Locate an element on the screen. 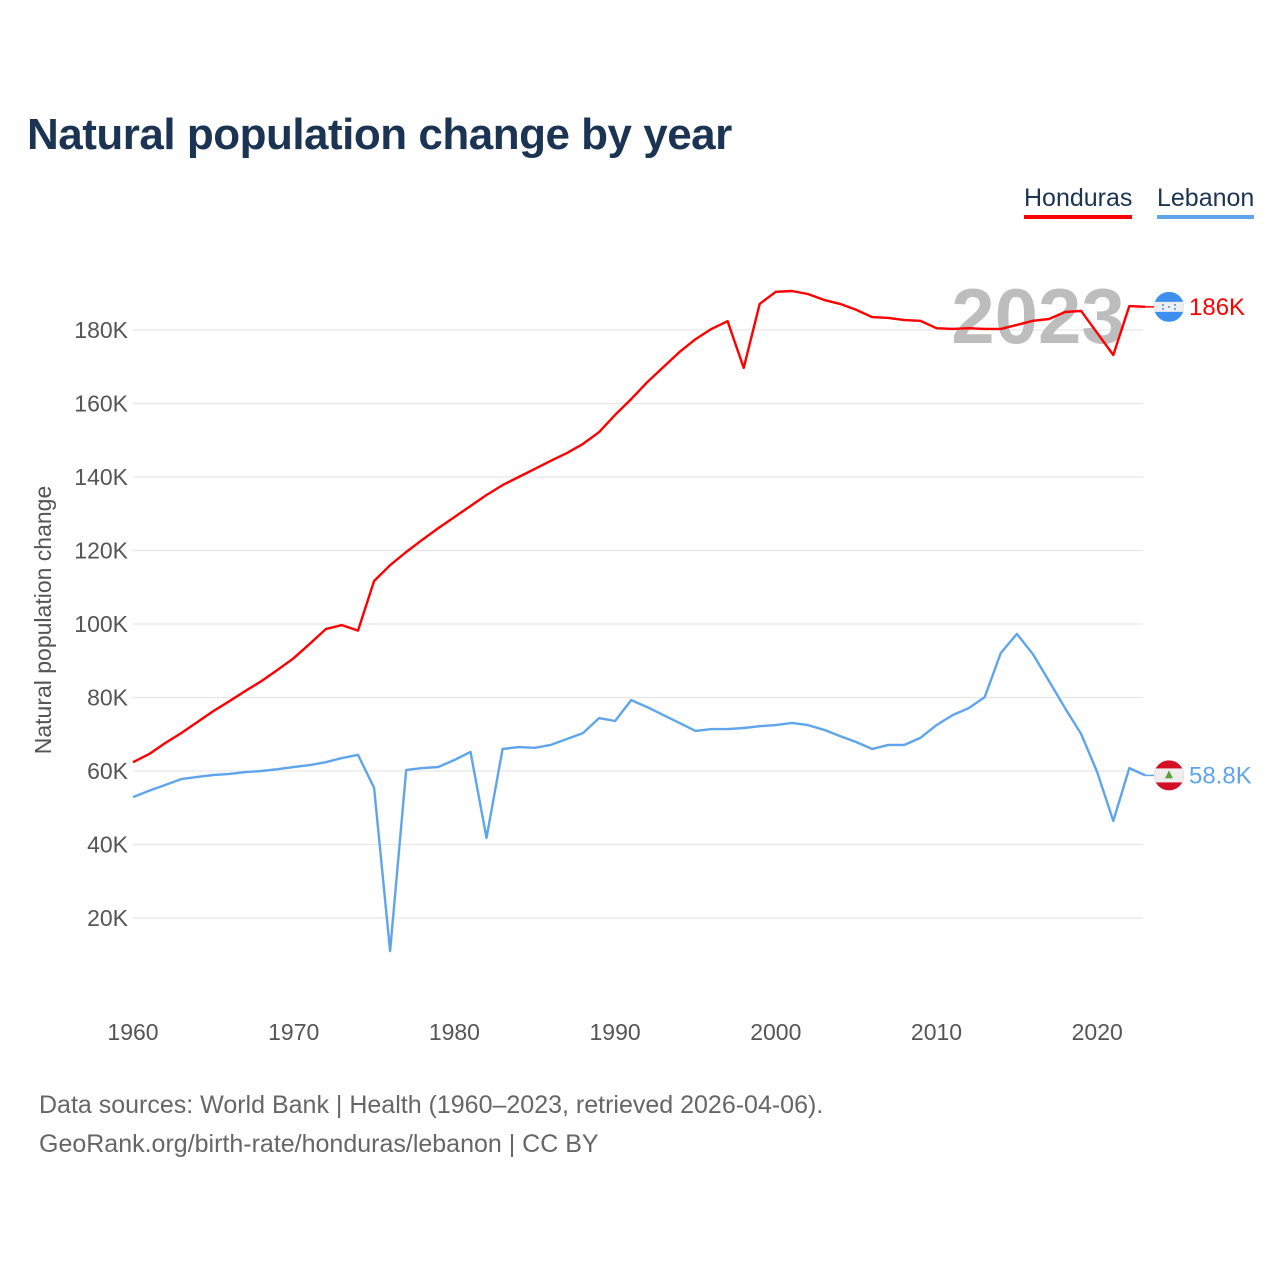 This screenshot has width=1280, height=1280. legend-item-honduras: Honduras is located at coordinates (1078, 201).